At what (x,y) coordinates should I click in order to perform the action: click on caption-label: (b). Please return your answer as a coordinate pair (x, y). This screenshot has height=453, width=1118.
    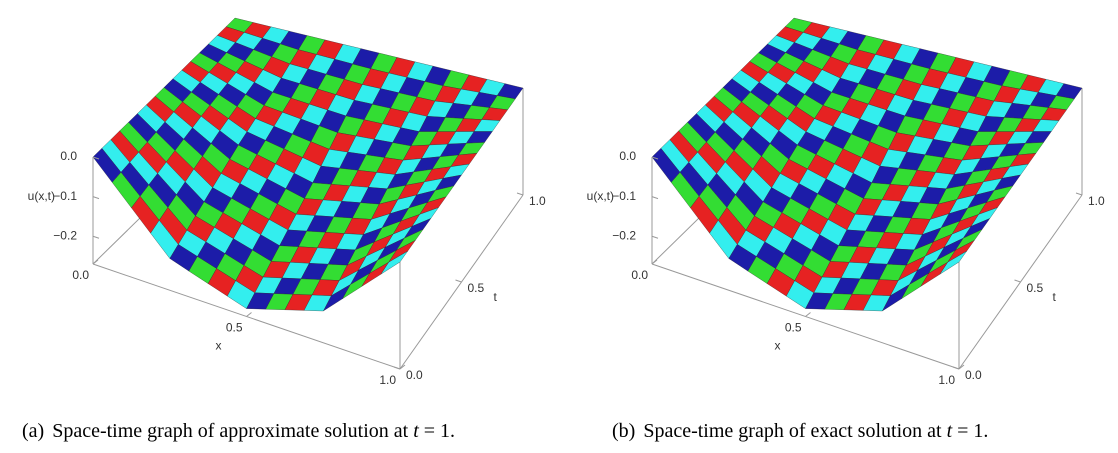
    Looking at the image, I should click on (623, 431).